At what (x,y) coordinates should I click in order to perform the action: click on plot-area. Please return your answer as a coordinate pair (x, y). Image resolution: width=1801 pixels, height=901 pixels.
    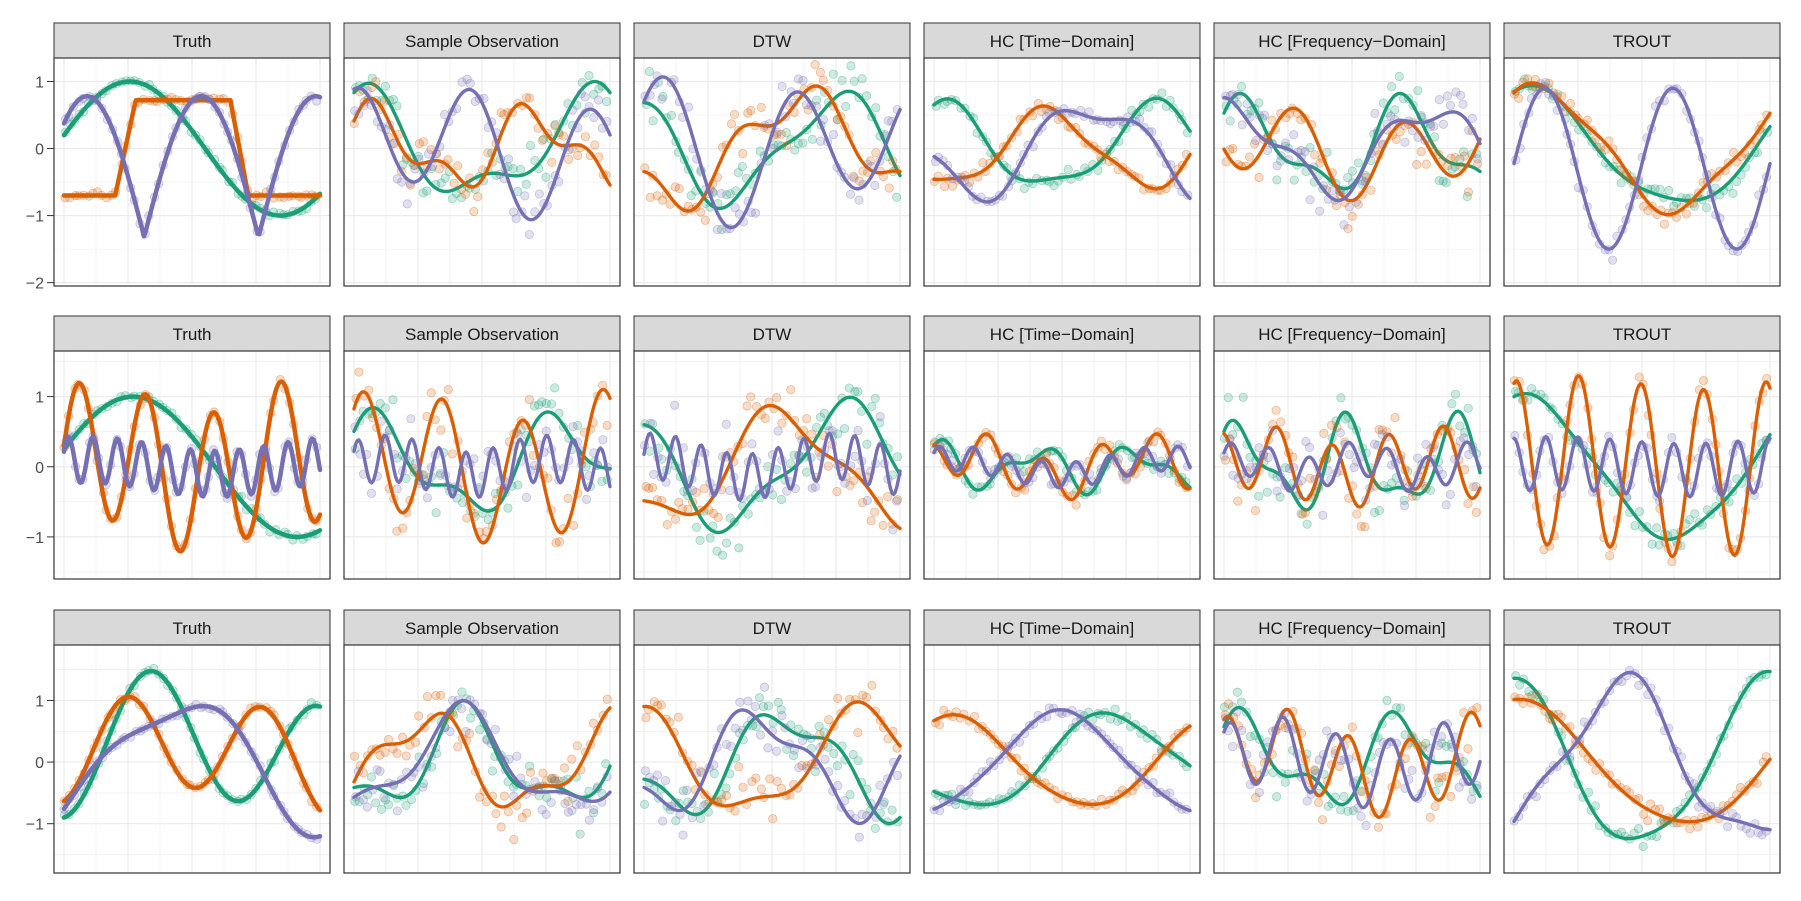
    Looking at the image, I should click on (1640, 758).